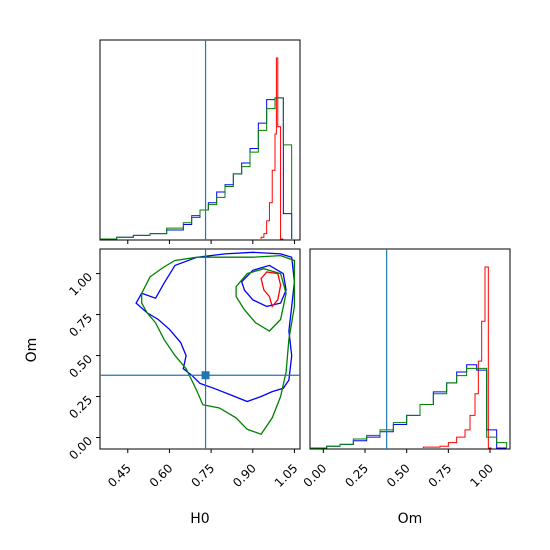  What do you see at coordinates (80, 448) in the screenshot?
I see `om-tick-label-0: 0.00` at bounding box center [80, 448].